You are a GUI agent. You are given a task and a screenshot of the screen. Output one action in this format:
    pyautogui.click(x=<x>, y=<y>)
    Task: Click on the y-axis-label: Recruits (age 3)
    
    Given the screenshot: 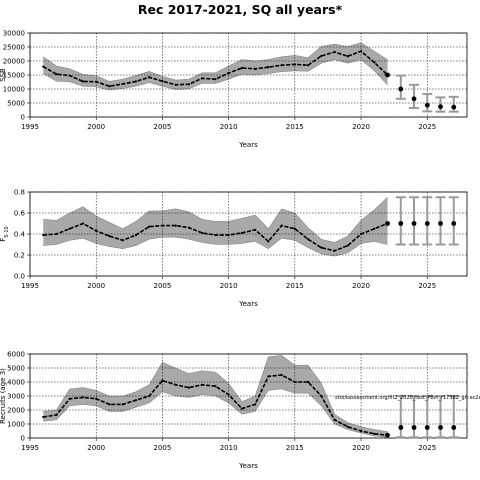 What is the action you would take?
    pyautogui.click(x=3, y=396)
    